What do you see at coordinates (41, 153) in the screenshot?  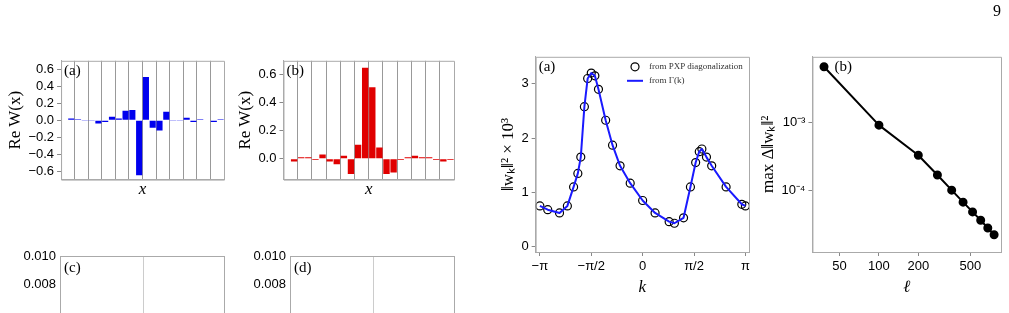 I see `y-tick-label: −0.4` at bounding box center [41, 153].